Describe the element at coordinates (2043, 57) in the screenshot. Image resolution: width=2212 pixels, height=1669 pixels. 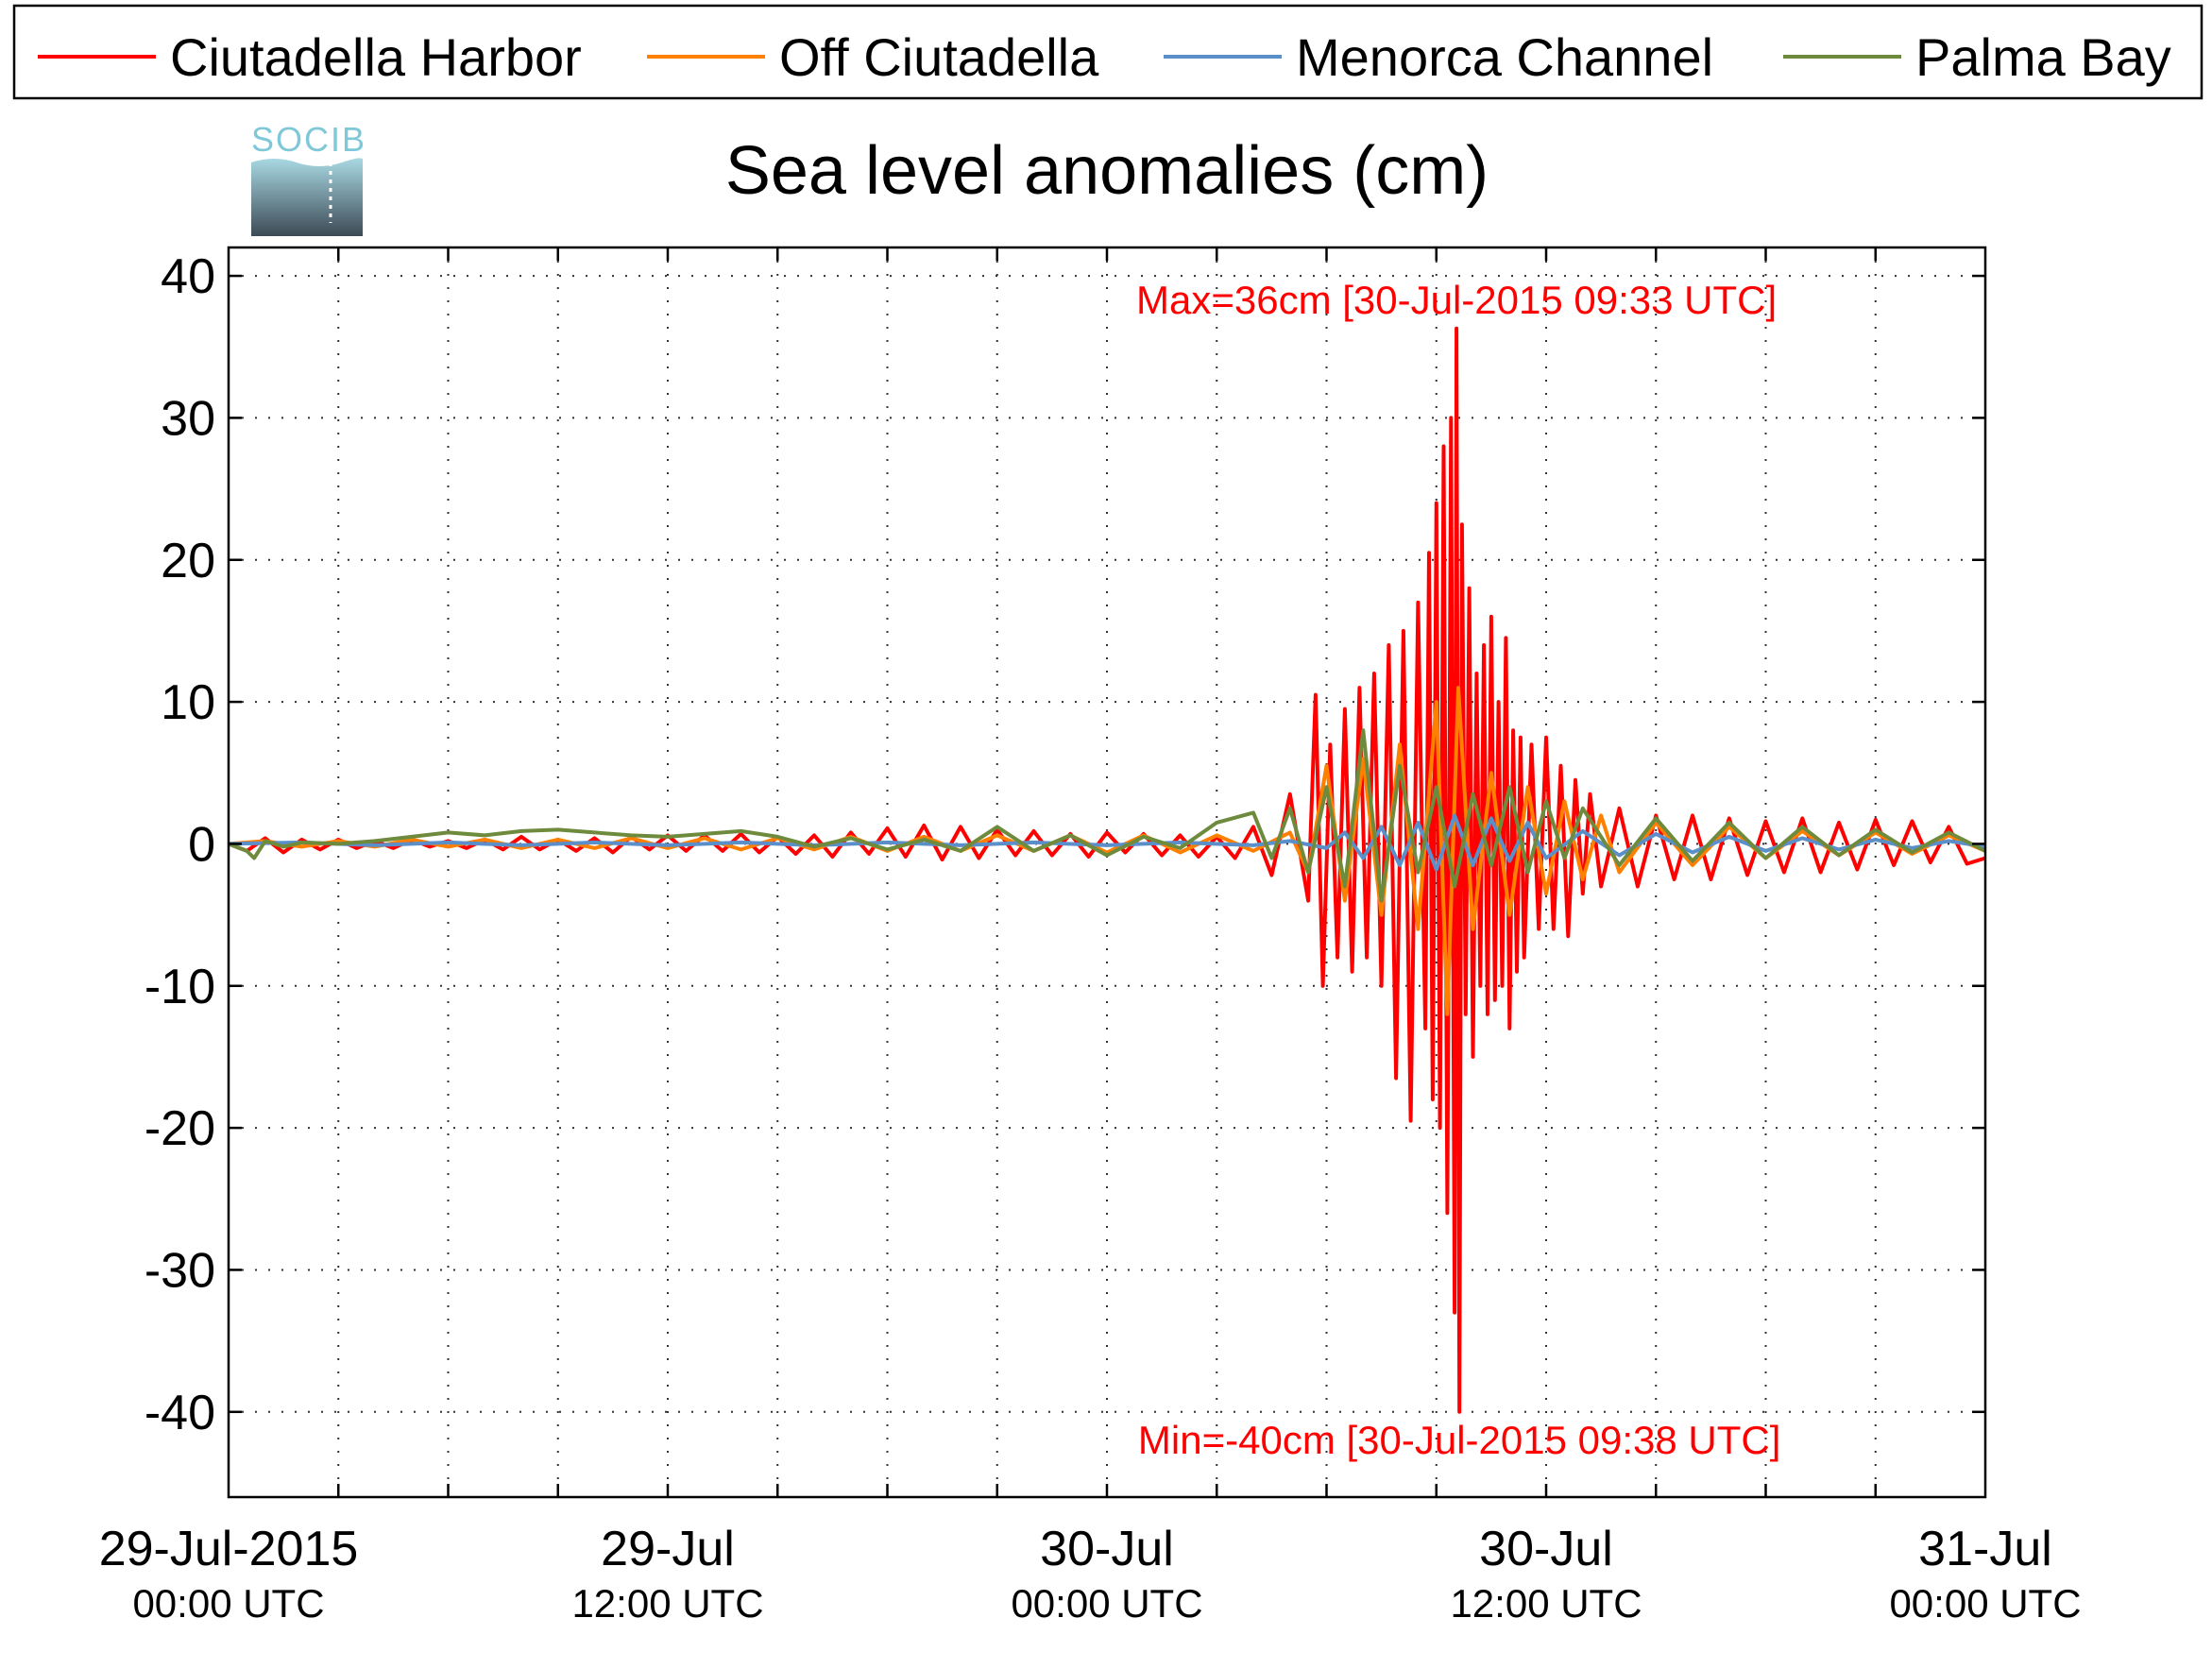
I see `legend-label: Palma Bay` at that location.